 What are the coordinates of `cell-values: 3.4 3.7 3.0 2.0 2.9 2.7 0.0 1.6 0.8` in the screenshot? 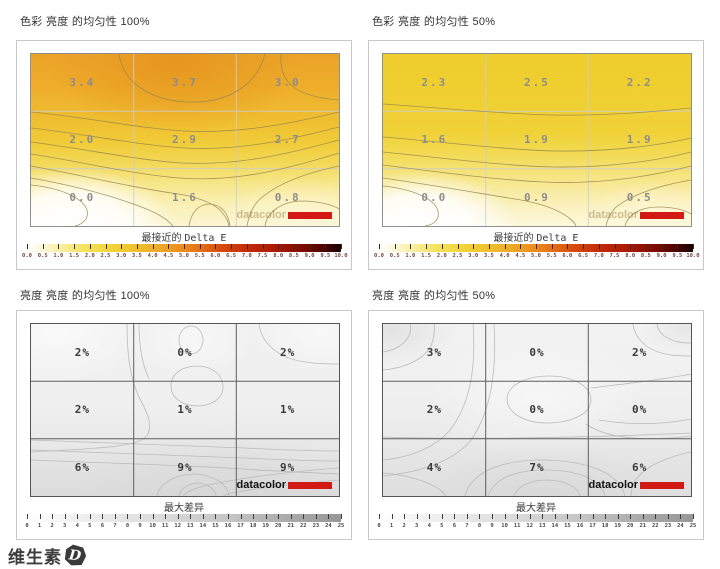 It's located at (185, 140).